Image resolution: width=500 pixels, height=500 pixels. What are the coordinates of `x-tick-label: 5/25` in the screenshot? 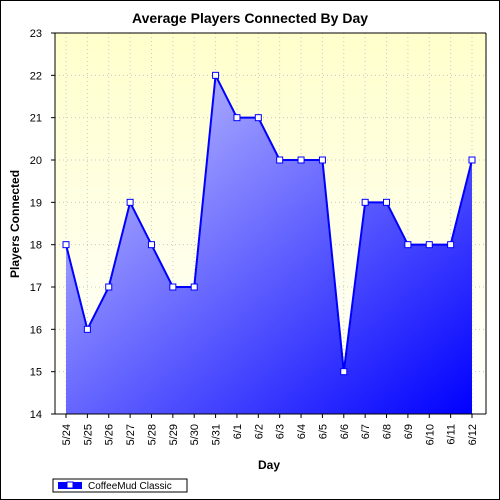 It's located at (88, 434).